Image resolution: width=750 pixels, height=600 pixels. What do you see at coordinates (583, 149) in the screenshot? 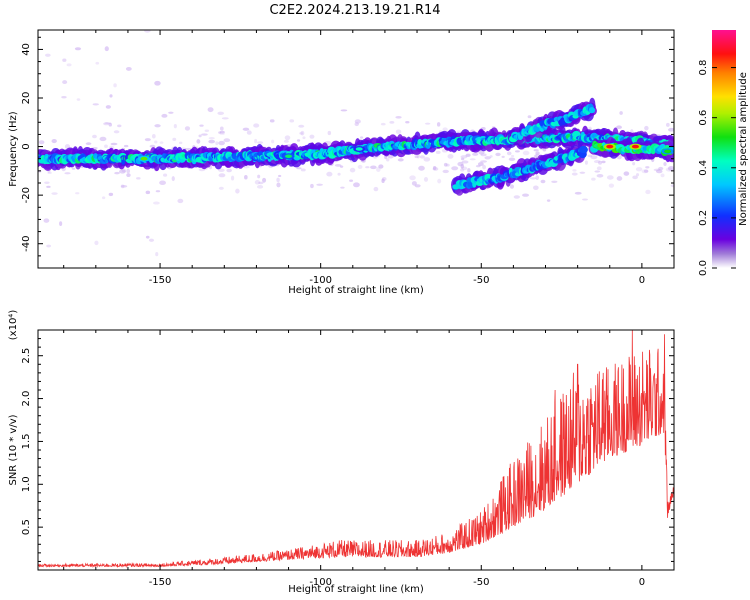
I see `spectrogram-blob` at bounding box center [583, 149].